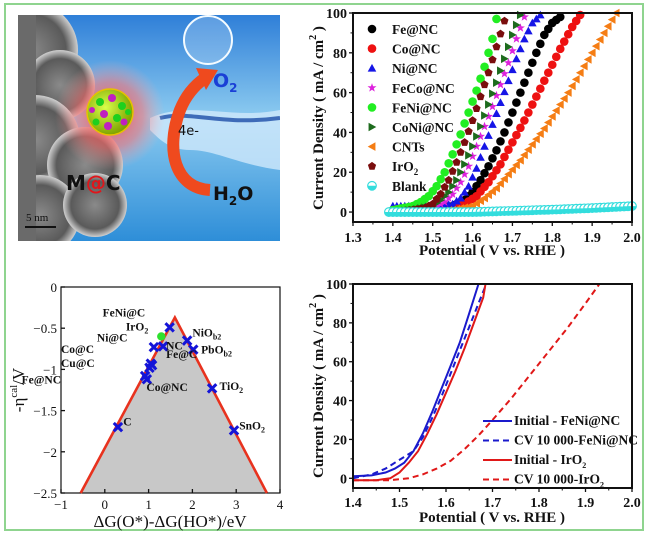 This screenshot has width=650, height=537. What do you see at coordinates (163, 346) in the screenshot?
I see `point-nc` at bounding box center [163, 346].